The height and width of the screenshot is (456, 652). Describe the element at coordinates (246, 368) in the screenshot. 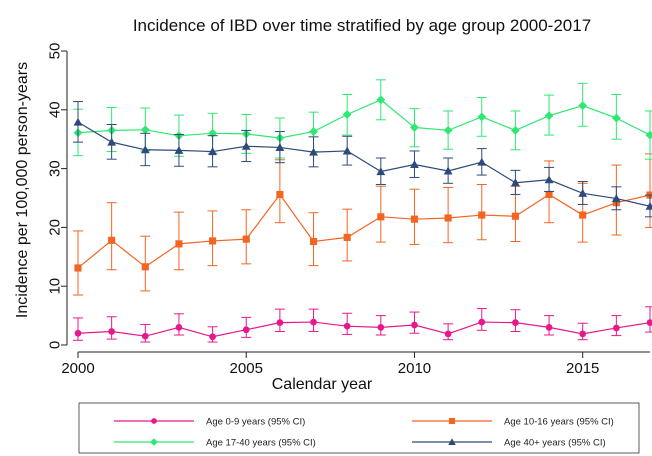

I see `x-tick-label: 2005` at that location.